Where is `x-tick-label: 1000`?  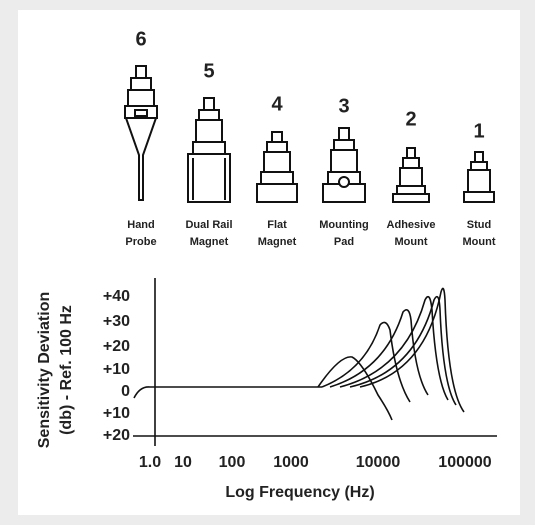 x-tick-label: 1000 is located at coordinates (291, 462).